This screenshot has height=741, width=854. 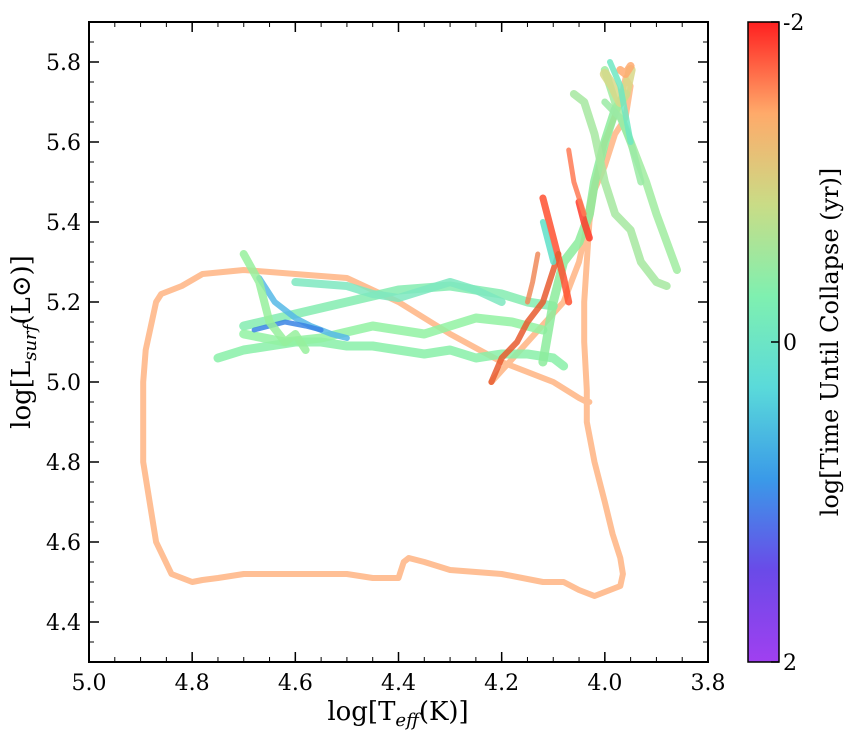 I want to click on colorbar-ticks: -2 0 2, so click(x=787, y=343).